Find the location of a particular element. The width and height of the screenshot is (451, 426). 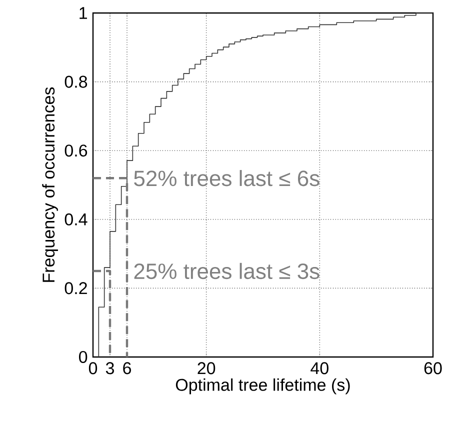

annotation: 25% trees last ≤ 3s is located at coordinates (227, 271).